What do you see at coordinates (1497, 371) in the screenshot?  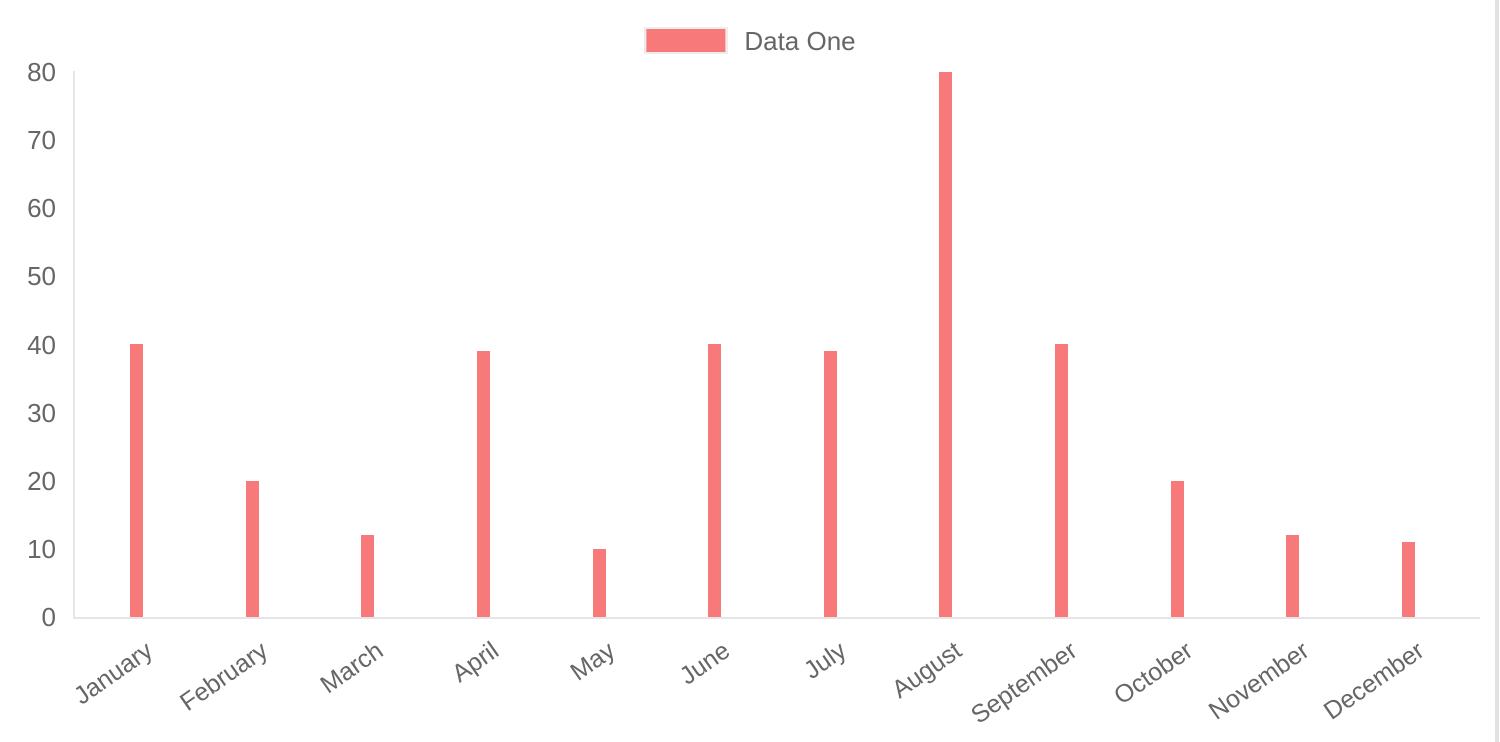 I see `scrollbar-track` at bounding box center [1497, 371].